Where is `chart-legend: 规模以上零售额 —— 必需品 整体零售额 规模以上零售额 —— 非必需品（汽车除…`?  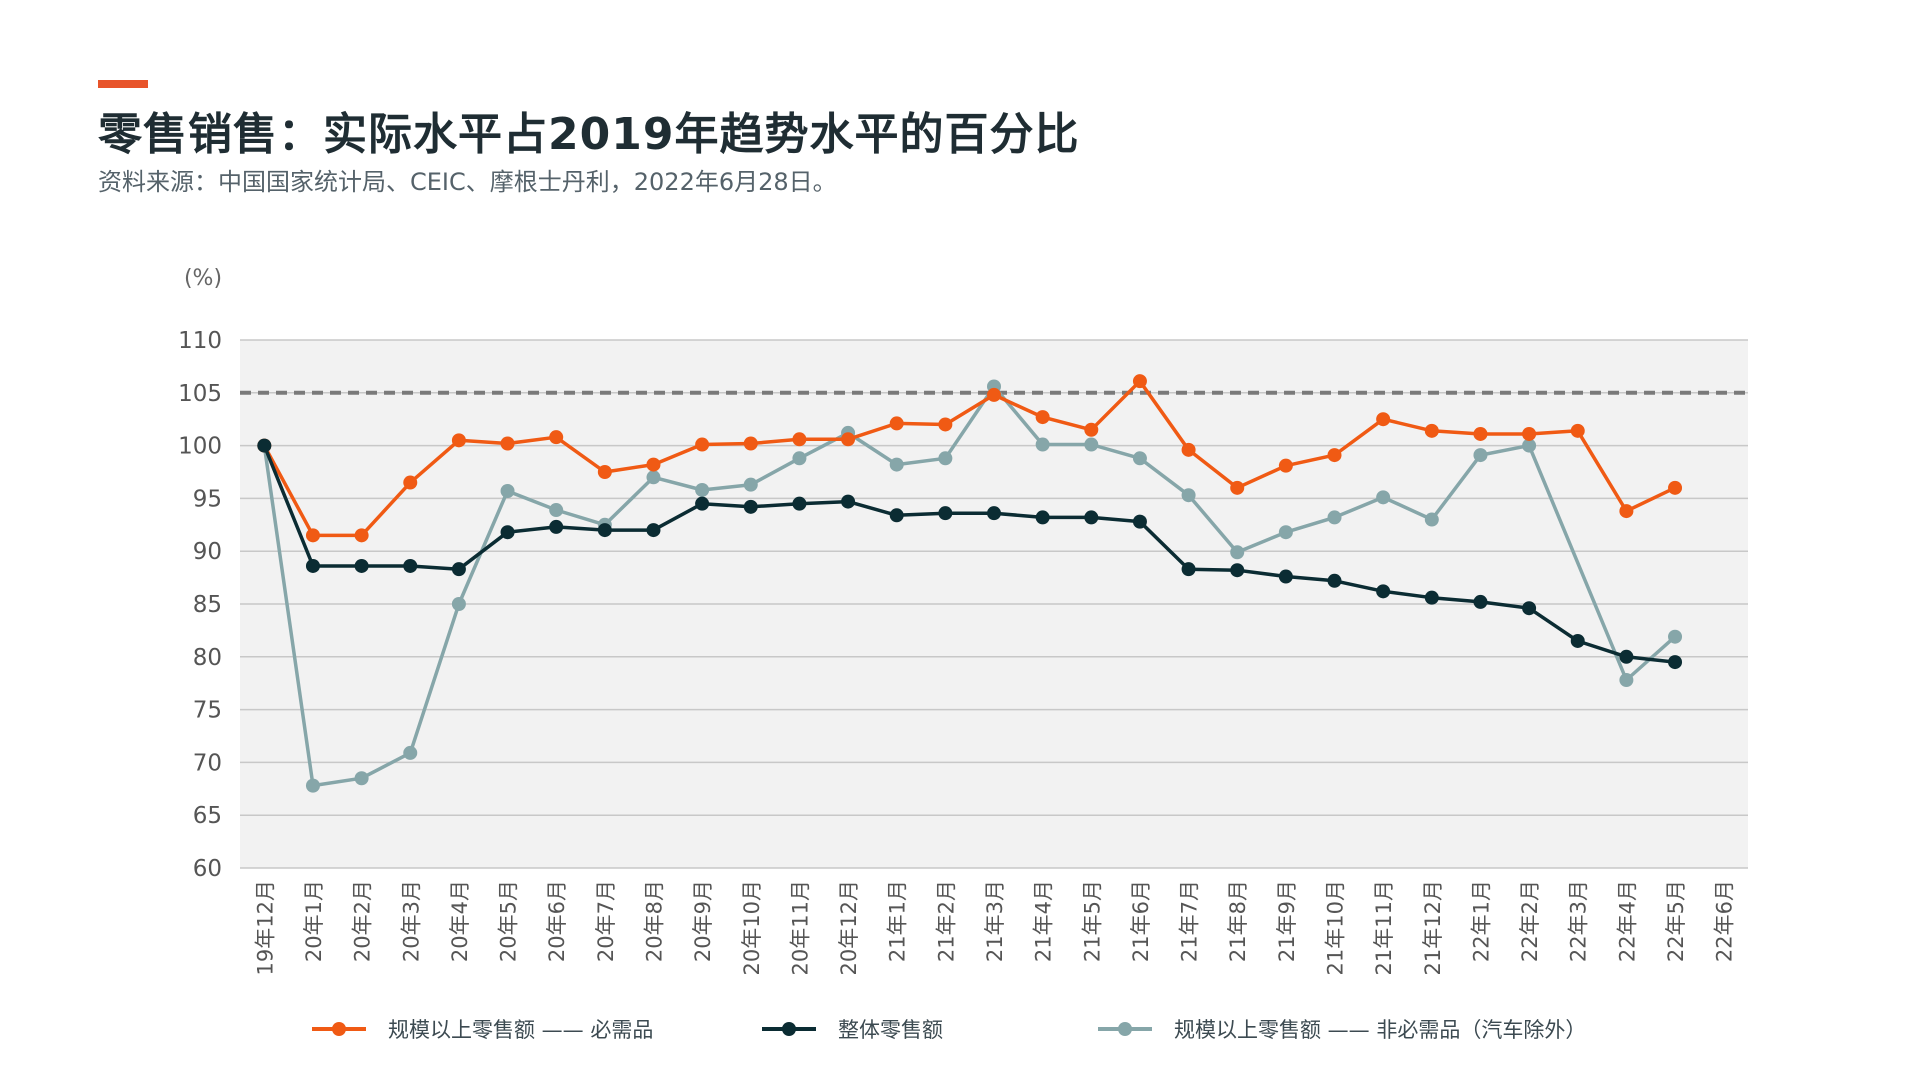 chart-legend: 规模以上零售额 —— 必需品 整体零售额 规模以上零售额 —— 非必需品（汽车除… is located at coordinates (960, 1029).